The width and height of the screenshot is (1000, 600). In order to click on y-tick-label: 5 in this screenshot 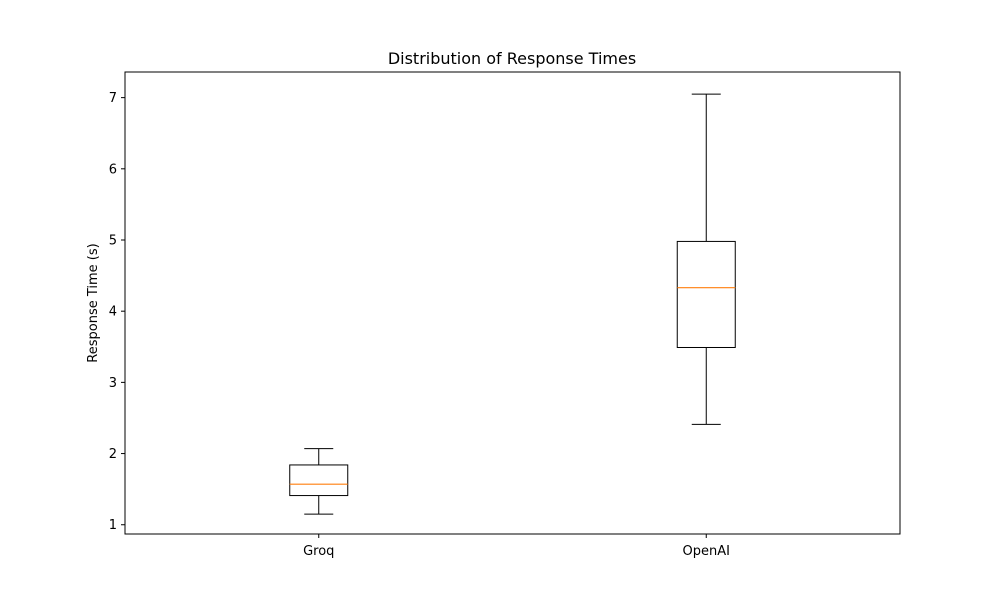, I will do `click(113, 241)`.